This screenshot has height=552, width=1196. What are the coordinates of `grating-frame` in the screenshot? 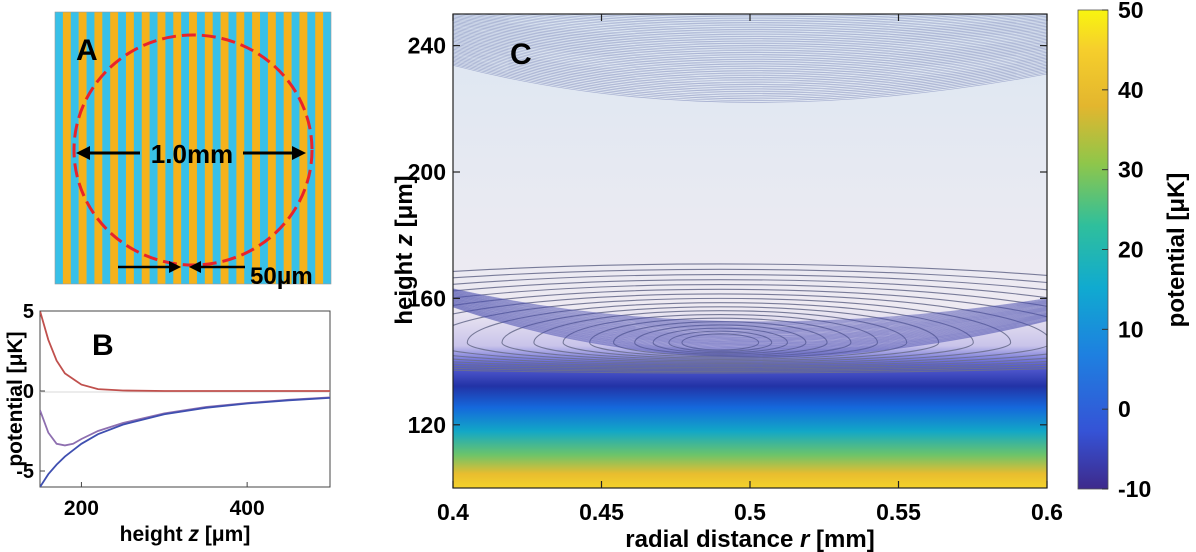 It's located at (193, 148).